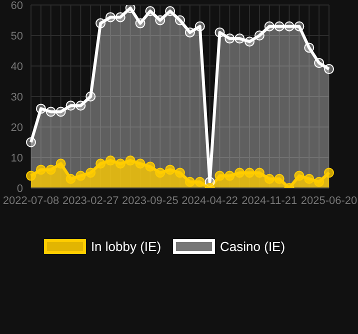  What do you see at coordinates (16, 36) in the screenshot?
I see `y-tick-label: 50` at bounding box center [16, 36].